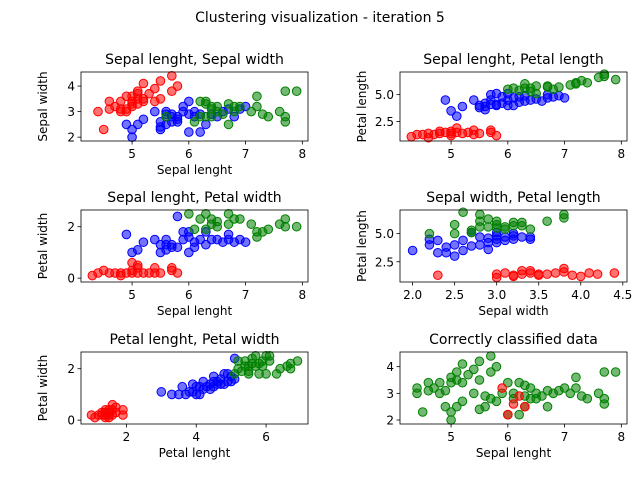 The height and width of the screenshot is (480, 640). I want to click on x-tick-label: 6, so click(508, 437).